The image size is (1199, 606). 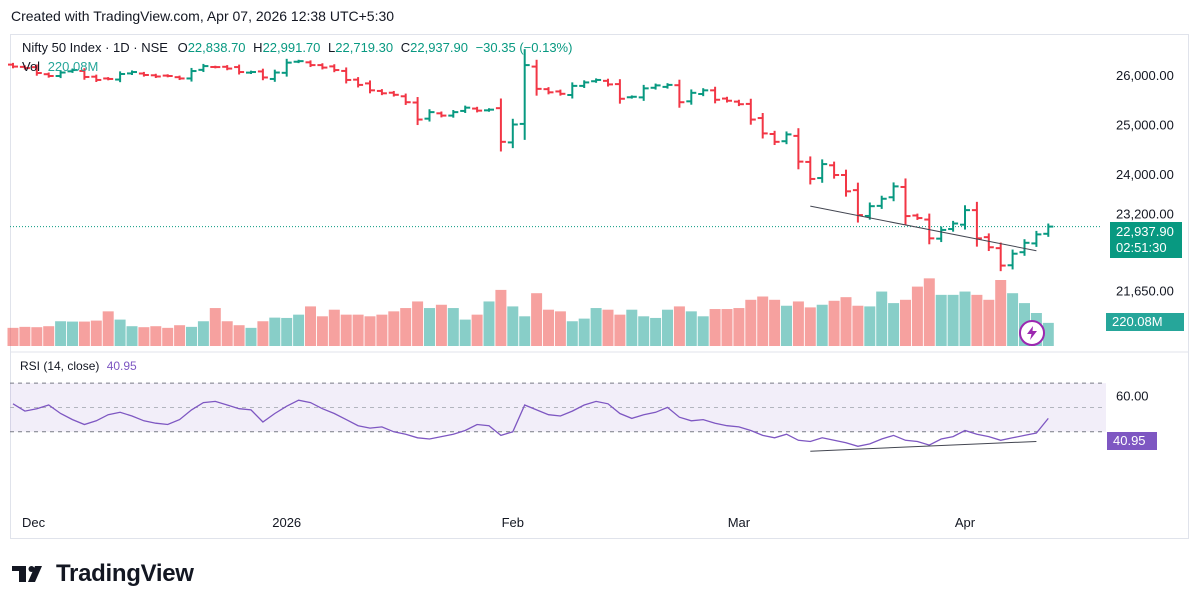 What do you see at coordinates (31, 66) in the screenshot?
I see `volume-label: Vol` at bounding box center [31, 66].